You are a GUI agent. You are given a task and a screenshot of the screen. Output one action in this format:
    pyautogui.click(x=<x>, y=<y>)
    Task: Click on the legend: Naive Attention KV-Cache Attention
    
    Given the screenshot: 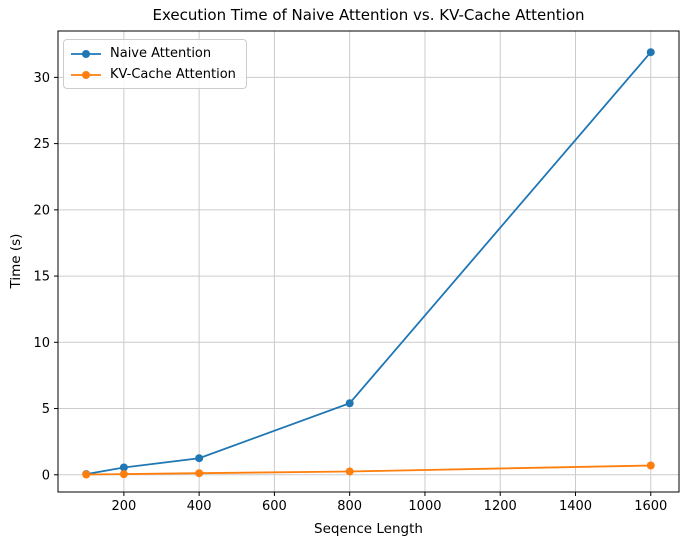 What is the action you would take?
    pyautogui.click(x=155, y=64)
    